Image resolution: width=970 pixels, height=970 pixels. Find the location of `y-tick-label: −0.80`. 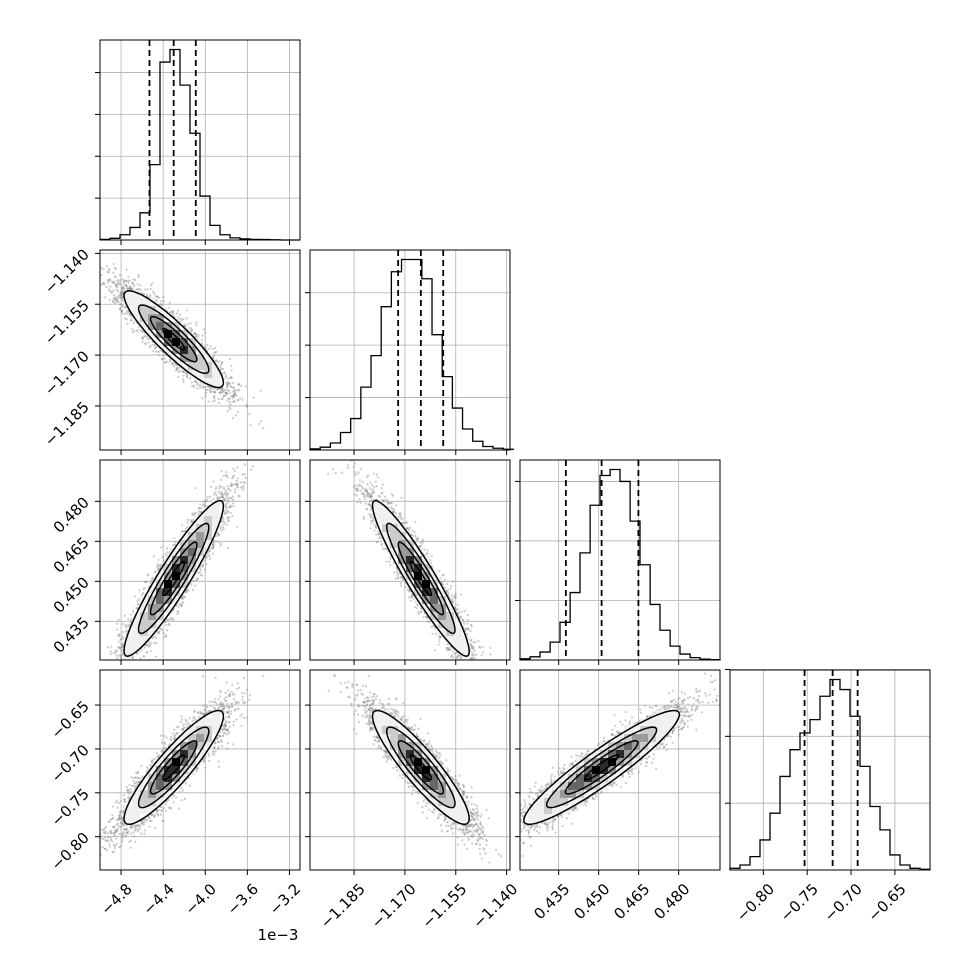

y-tick-label: −0.80 is located at coordinates (70, 851).